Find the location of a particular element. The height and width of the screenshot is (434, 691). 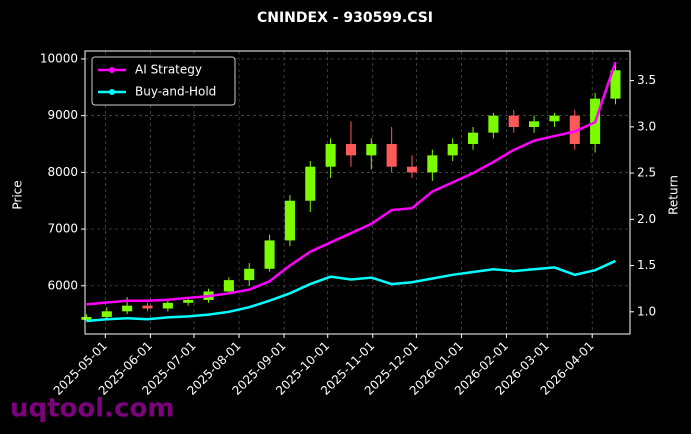

legend-label: Buy-and-Hold is located at coordinates (175, 92).